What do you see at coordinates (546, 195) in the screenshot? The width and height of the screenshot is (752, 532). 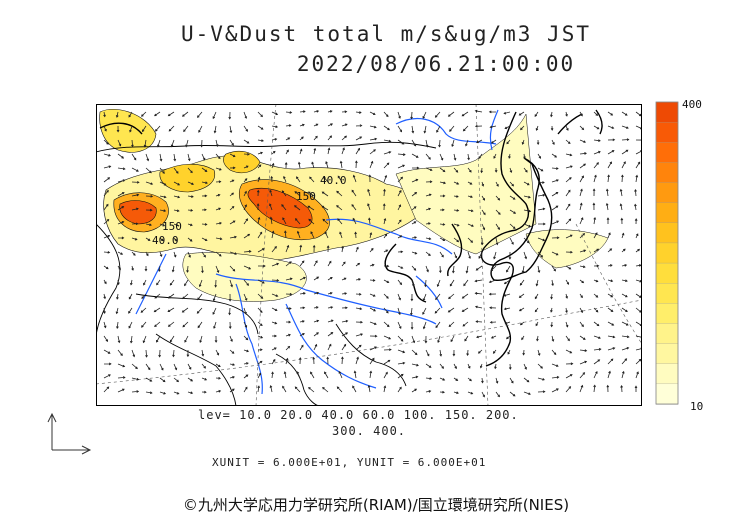 I see `japan-outline` at bounding box center [546, 195].